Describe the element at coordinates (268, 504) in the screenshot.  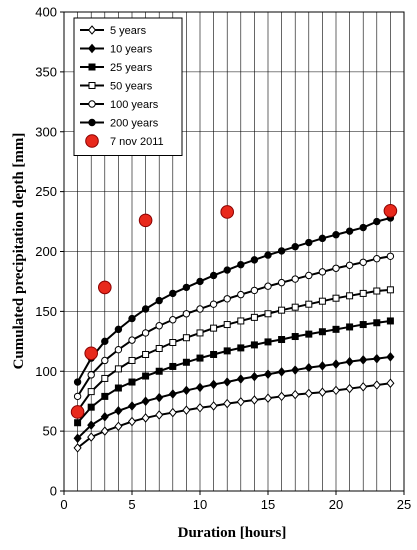
I see `x-tick-label: 15` at that location.